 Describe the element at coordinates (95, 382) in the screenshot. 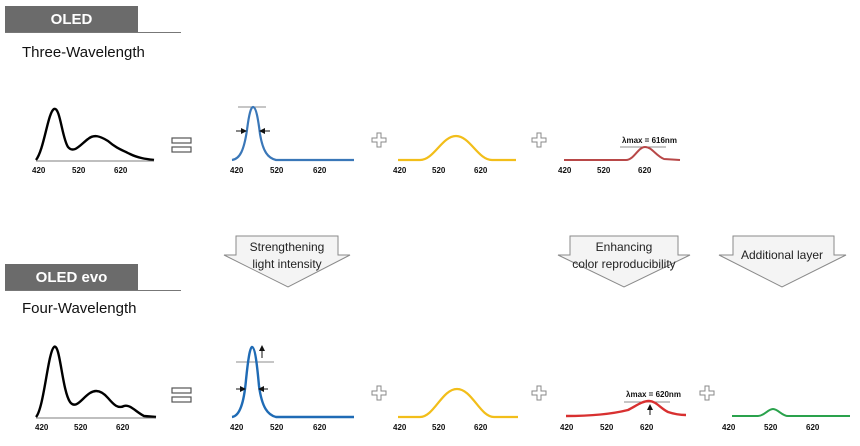

I see `oled-evo-white-spectrum` at that location.